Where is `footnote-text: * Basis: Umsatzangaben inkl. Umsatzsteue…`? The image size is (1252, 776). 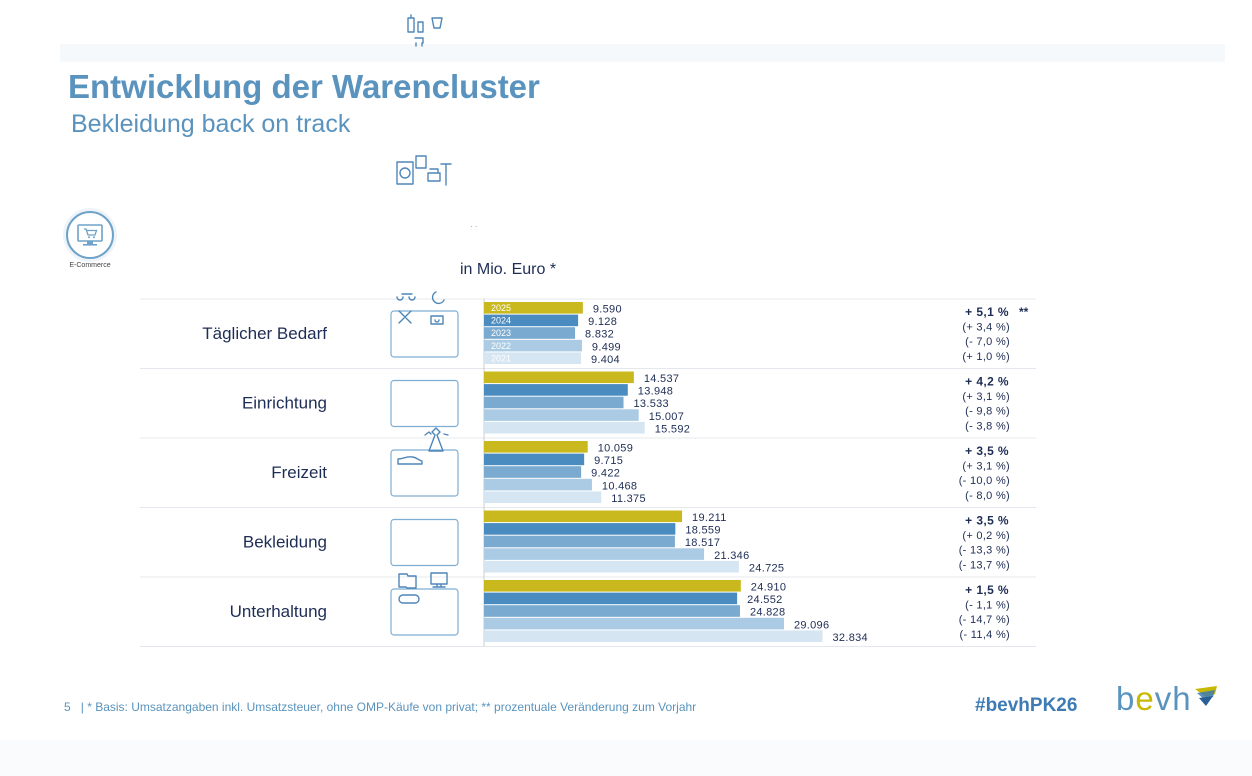
footnote-text: * Basis: Umsatzangaben inkl. Umsatzsteue… is located at coordinates (392, 707).